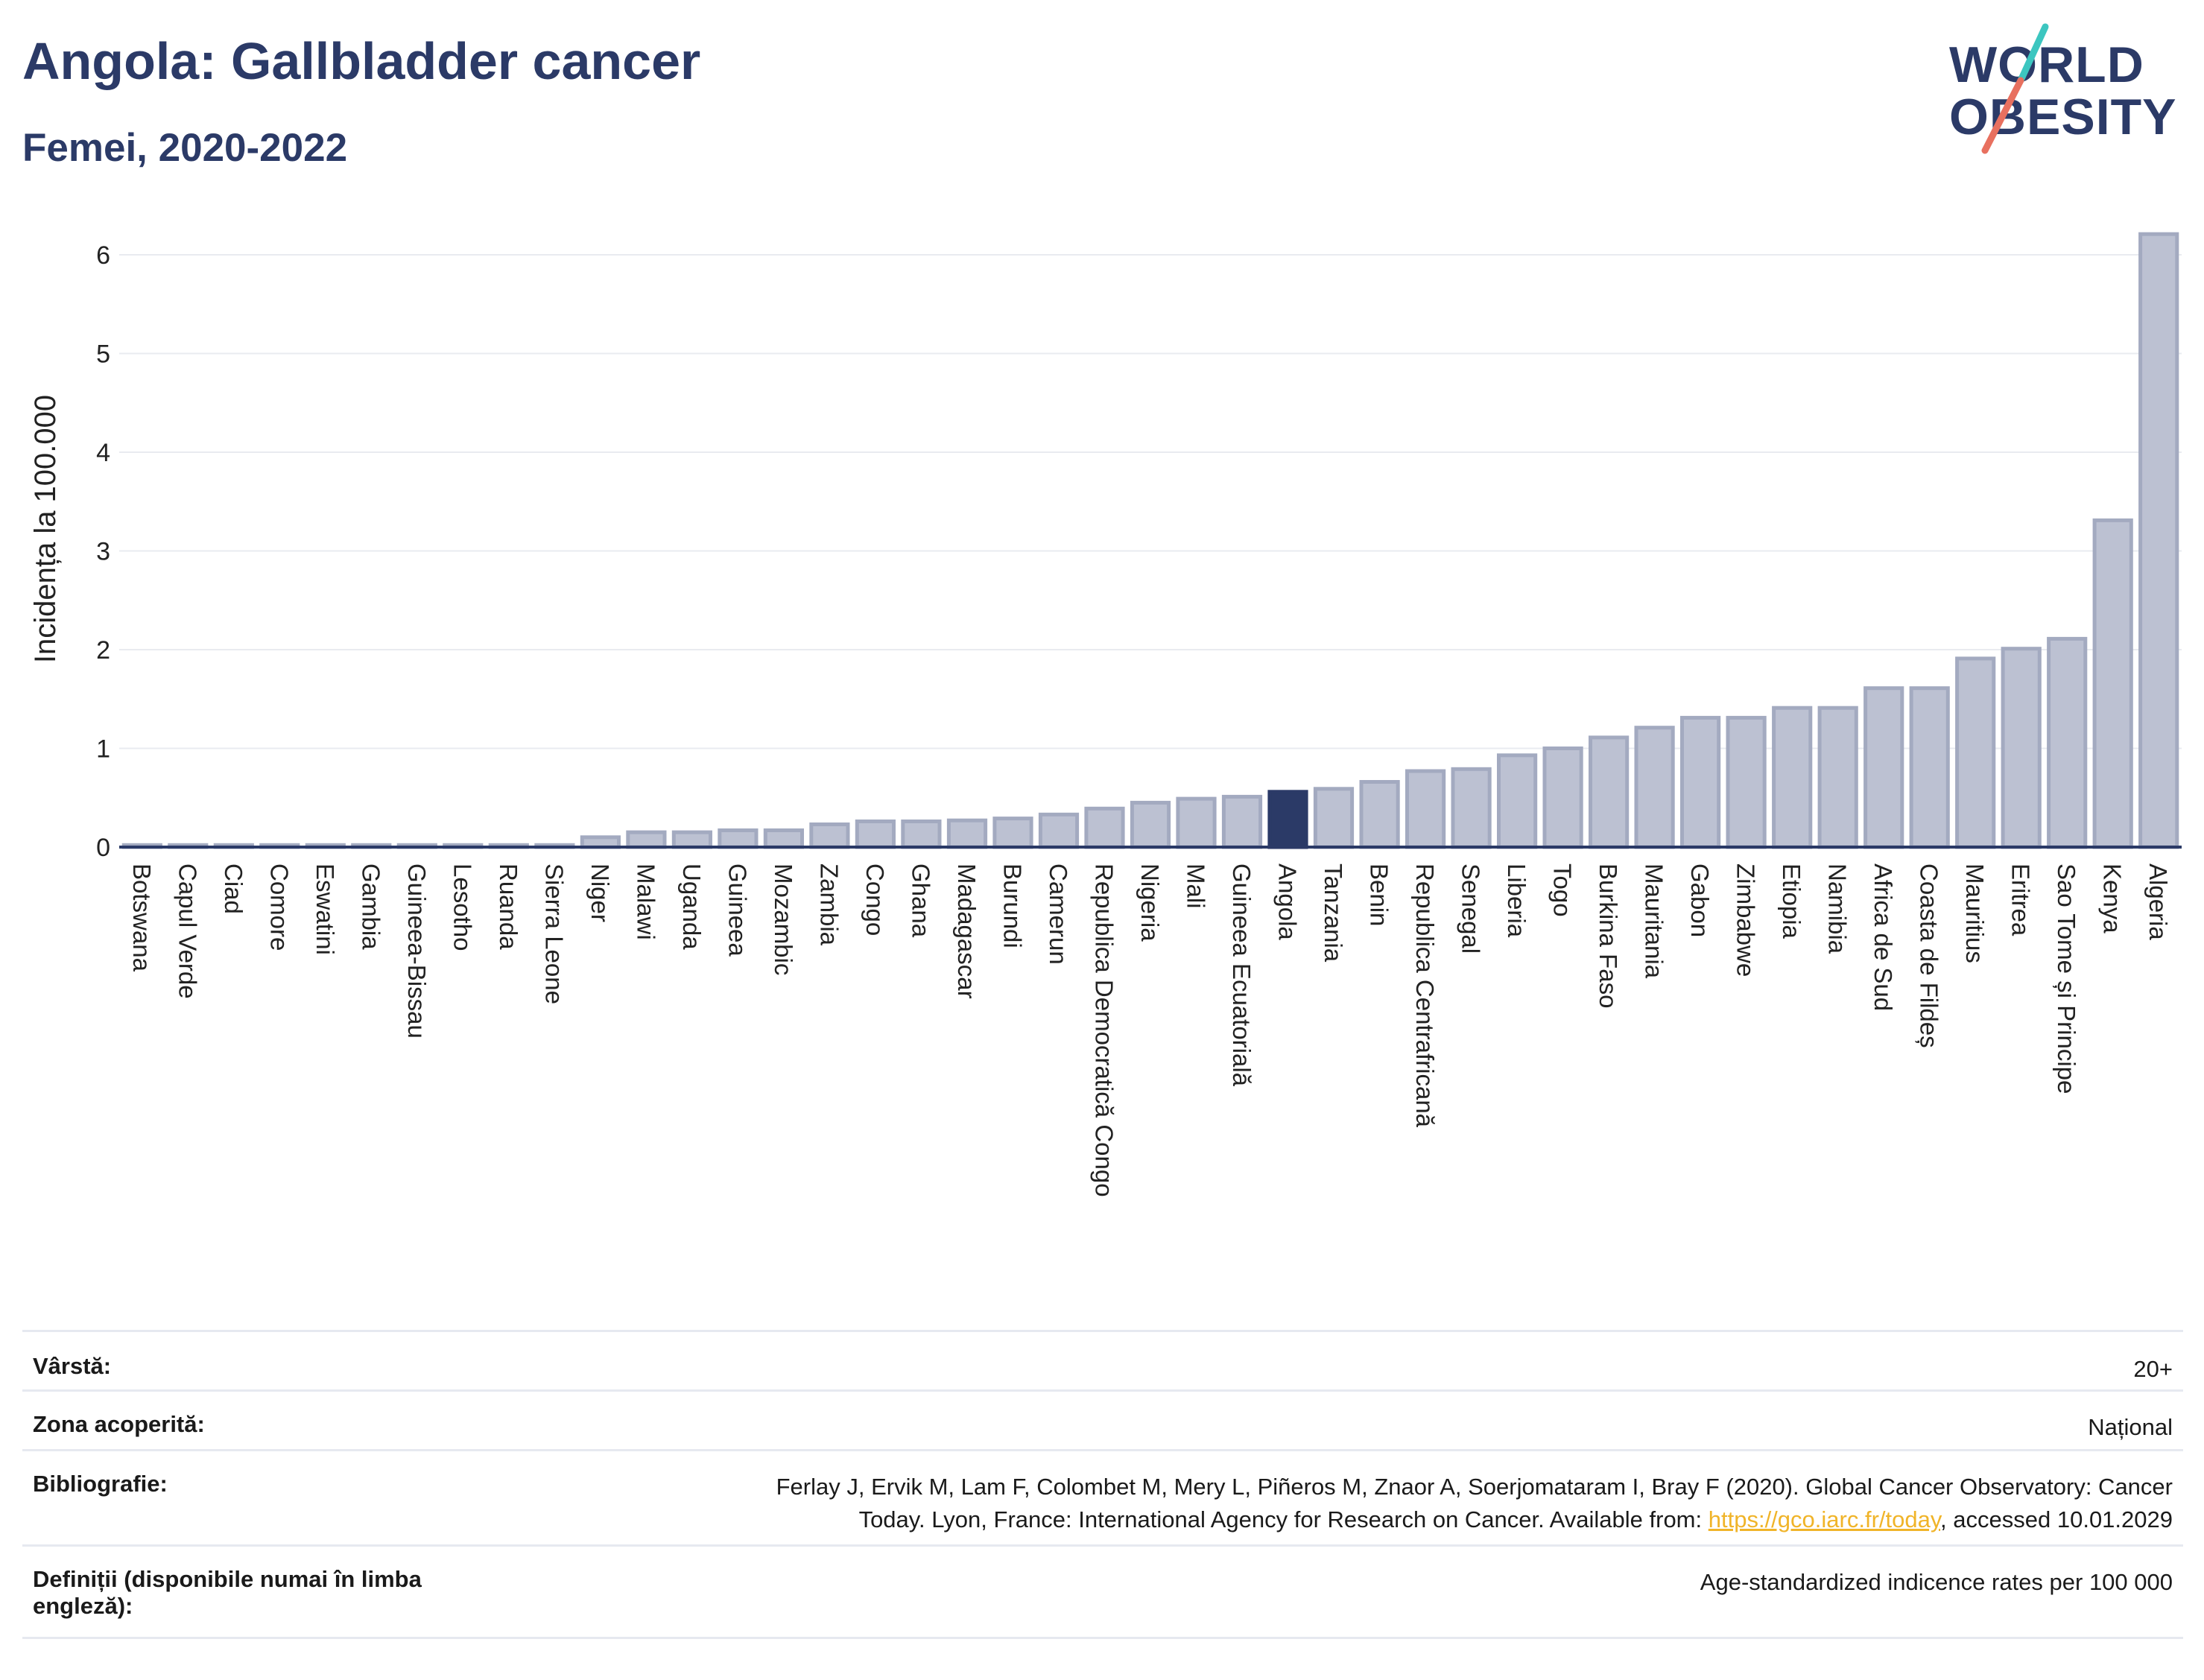 The height and width of the screenshot is (1680, 2204). I want to click on x-tick-label: Benin, so click(1379, 894).